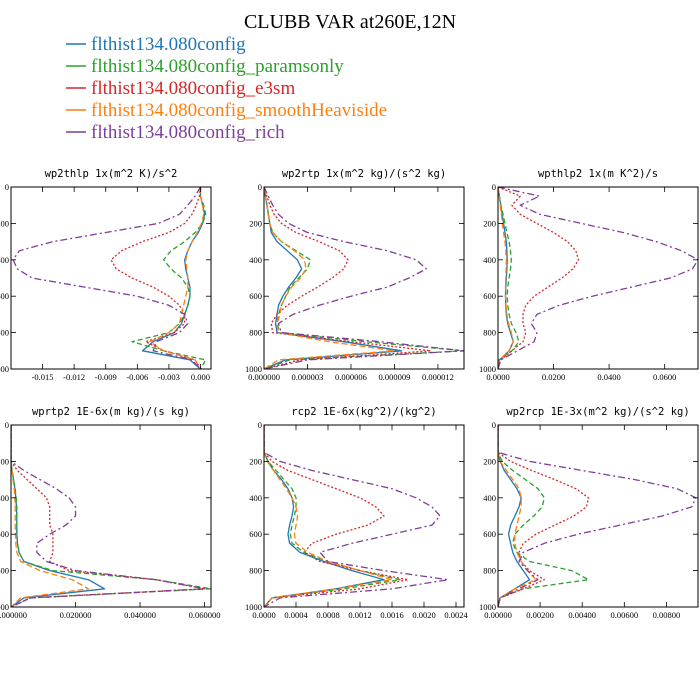 This screenshot has height=700, width=700. What do you see at coordinates (350, 22) in the screenshot?
I see `figure-title: CLUBB VAR at260E,12N` at bounding box center [350, 22].